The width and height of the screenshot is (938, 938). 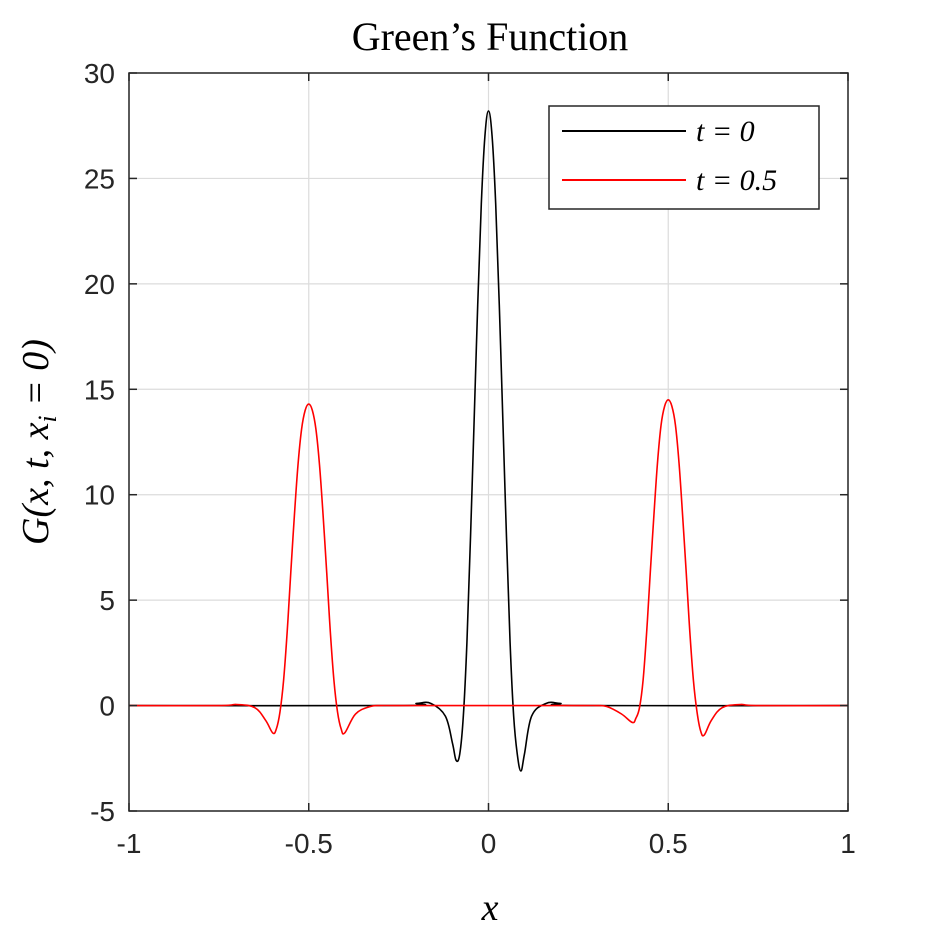 I want to click on y-tick-label: 20, so click(x=99, y=284).